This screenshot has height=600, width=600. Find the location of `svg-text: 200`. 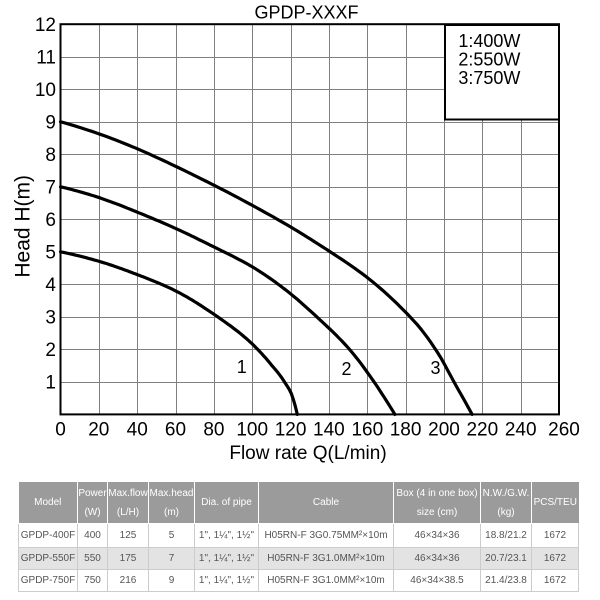

svg-text: 200 is located at coordinates (444, 430).